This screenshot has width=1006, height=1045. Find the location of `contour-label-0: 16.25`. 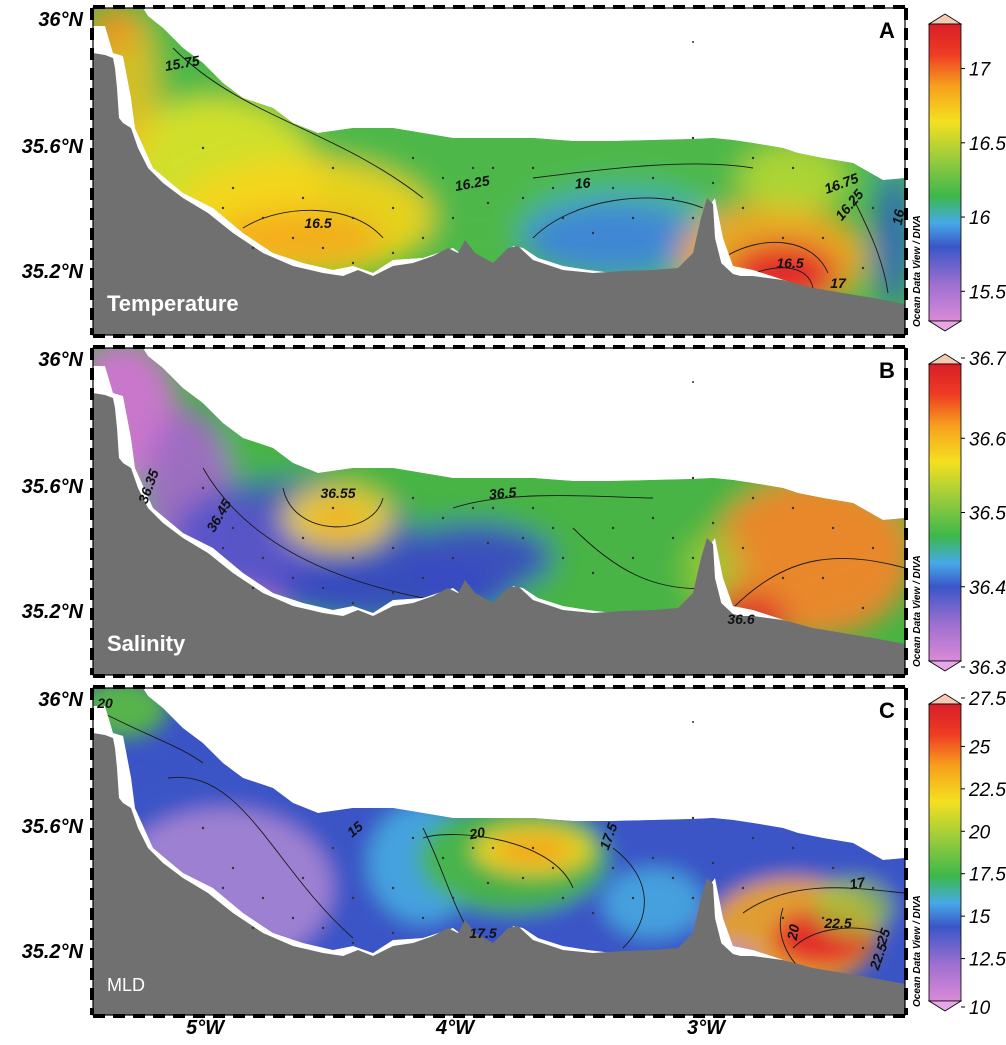

contour-label-0: 16.25 is located at coordinates (471, 183).